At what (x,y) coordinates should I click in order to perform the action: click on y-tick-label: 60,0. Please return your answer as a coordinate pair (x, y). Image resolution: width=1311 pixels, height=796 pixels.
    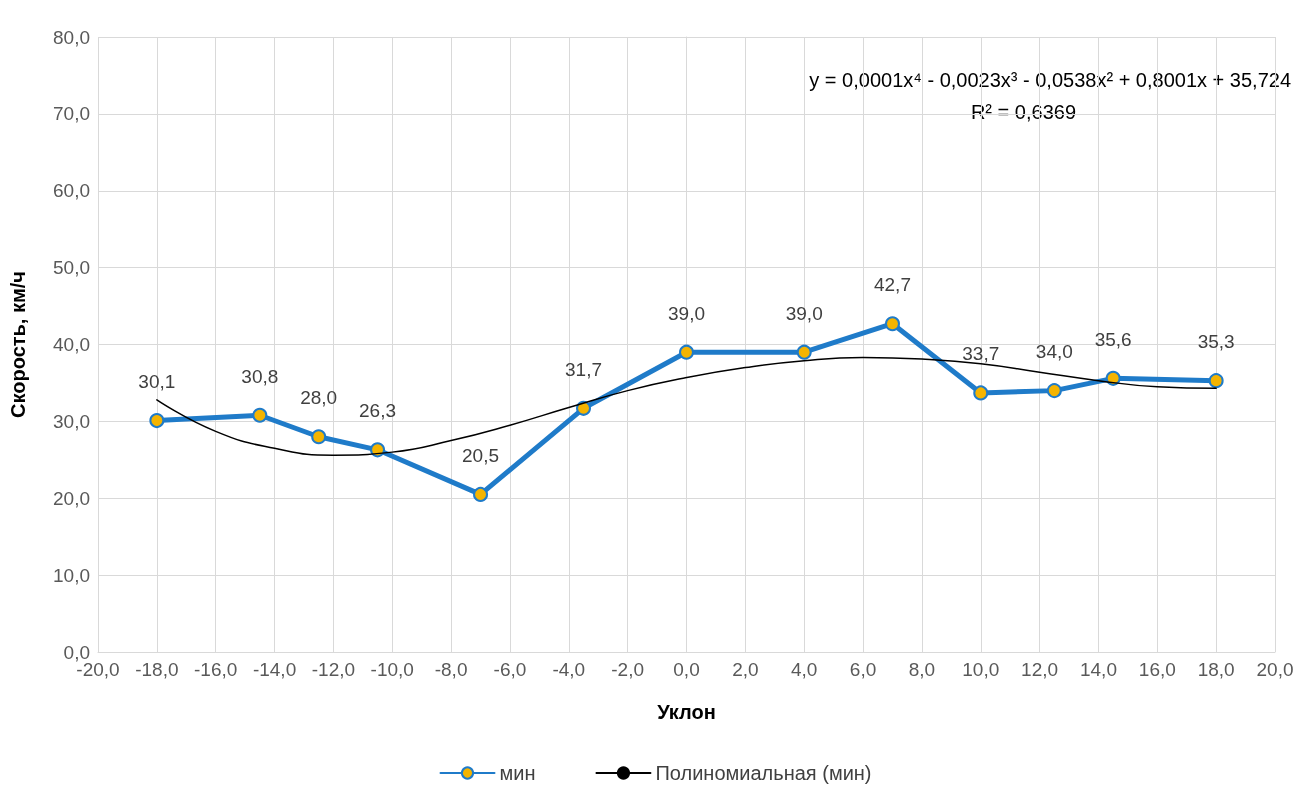
    Looking at the image, I should click on (71, 191).